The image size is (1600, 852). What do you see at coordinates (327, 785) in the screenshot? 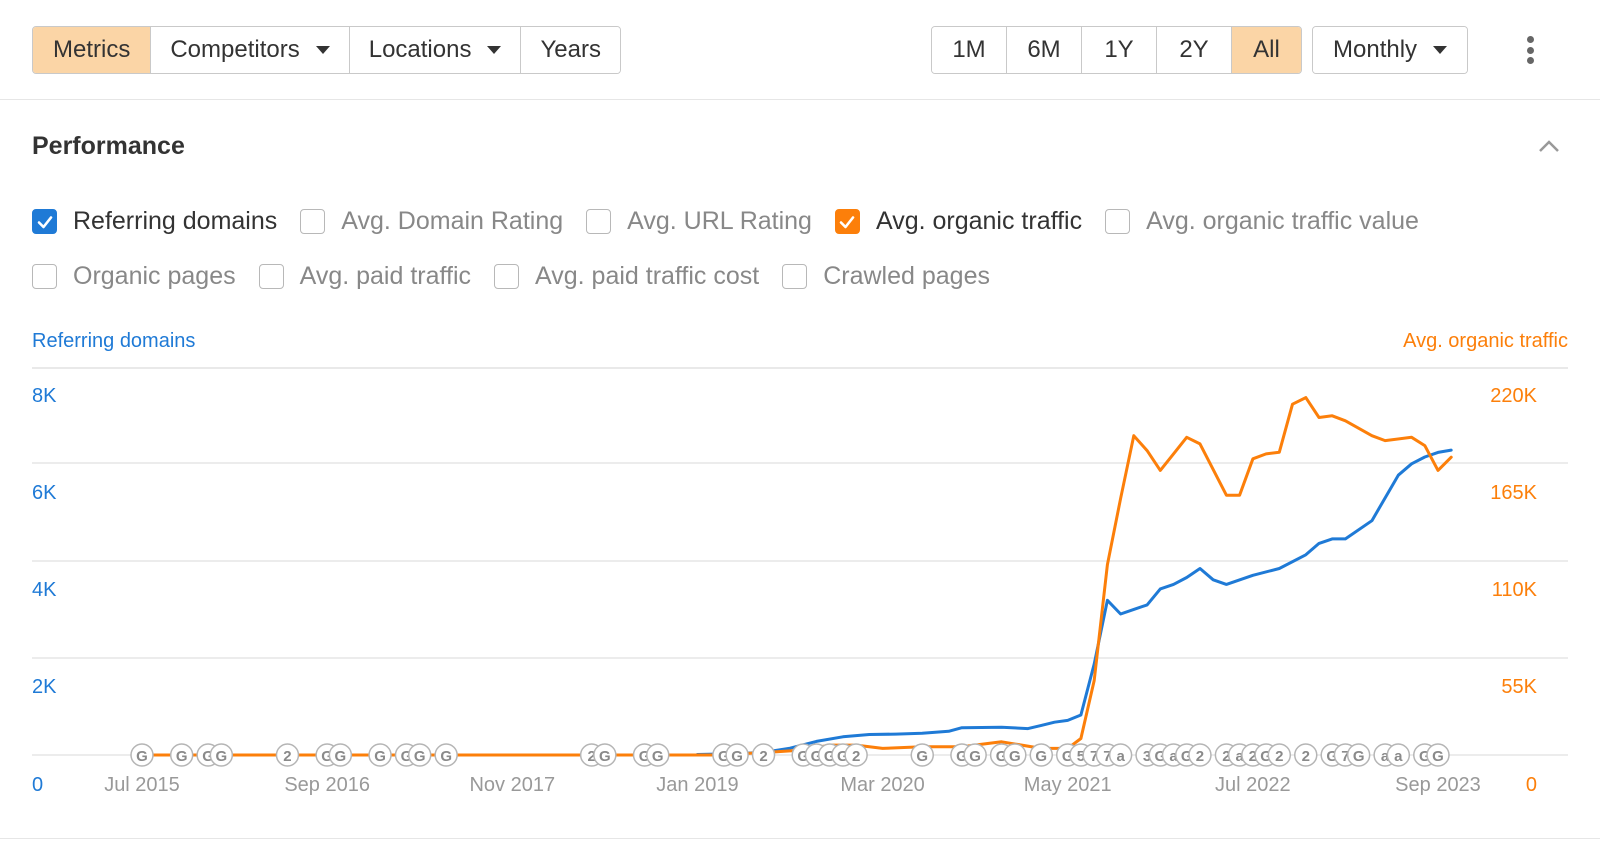
I see `x-tick-label: Sep 2016` at bounding box center [327, 785].